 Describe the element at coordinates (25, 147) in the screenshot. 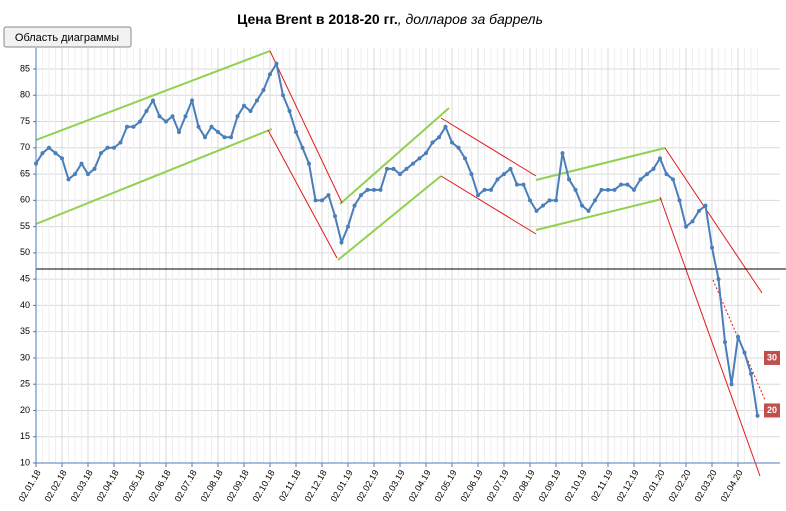

I see `y-tick-label: 70` at that location.